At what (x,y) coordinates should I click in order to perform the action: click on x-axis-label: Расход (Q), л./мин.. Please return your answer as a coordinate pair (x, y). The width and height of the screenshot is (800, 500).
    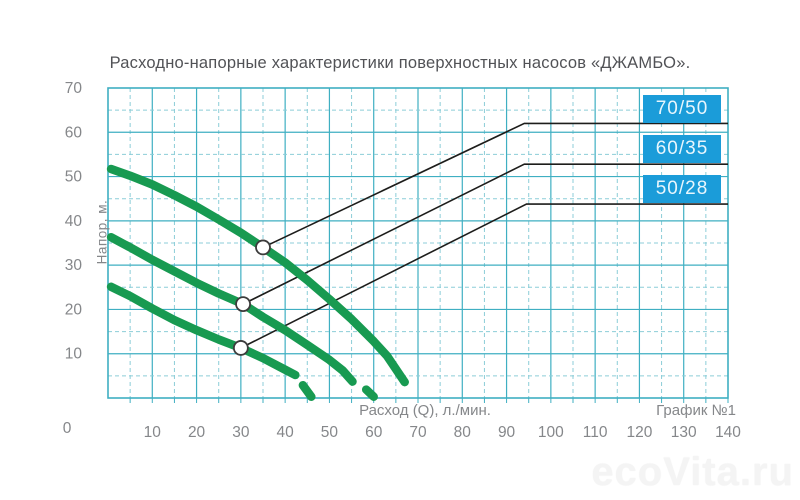
    Looking at the image, I should click on (425, 410).